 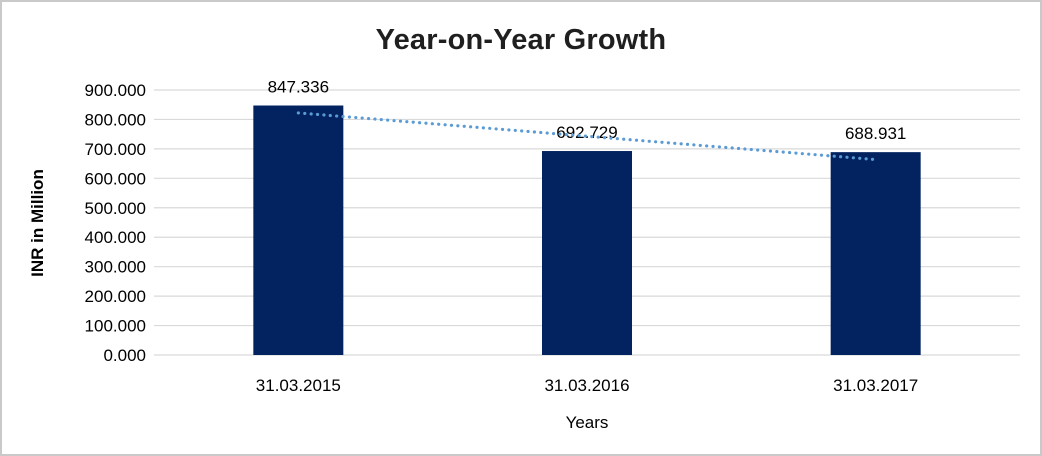 What do you see at coordinates (586, 385) in the screenshot?
I see `x-tick-label: 31.03.2016` at bounding box center [586, 385].